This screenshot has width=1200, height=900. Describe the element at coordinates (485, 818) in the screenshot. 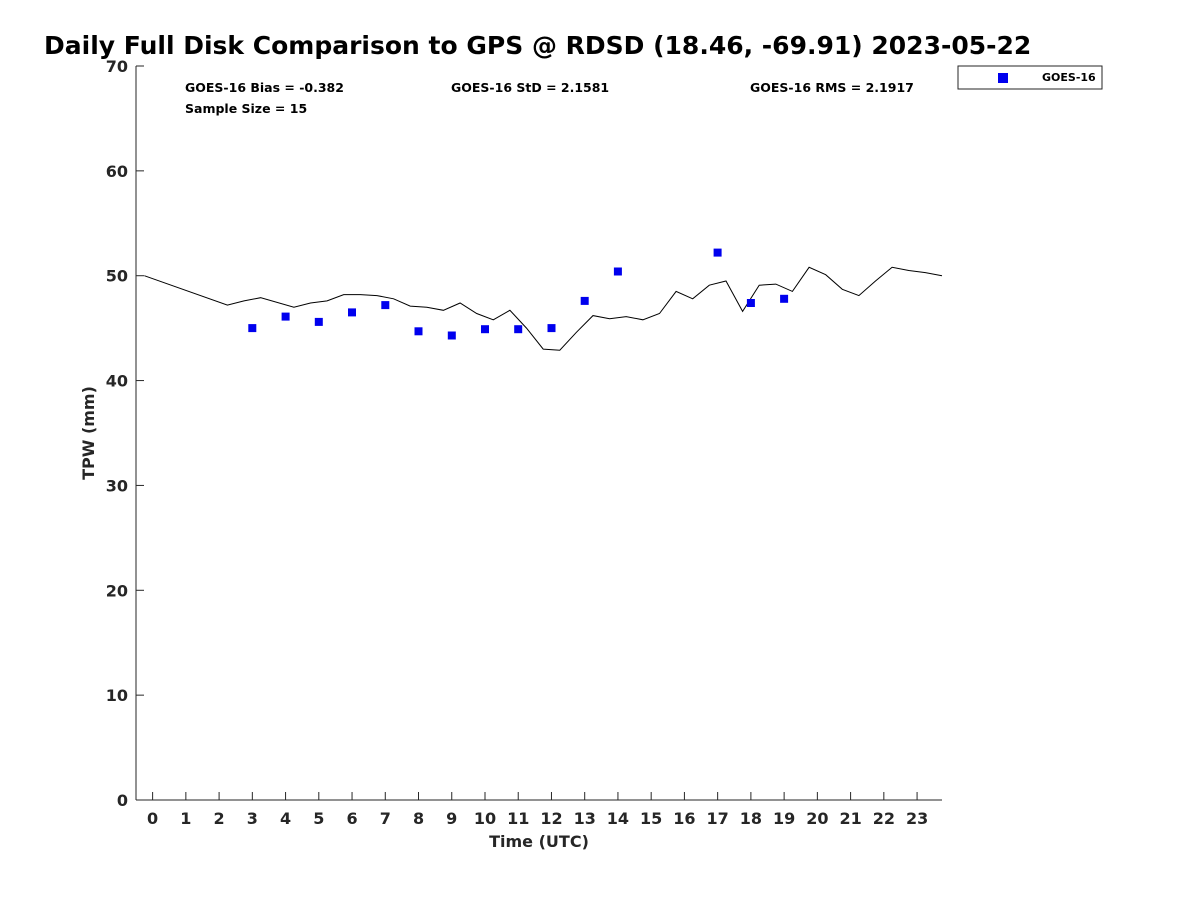

I see `x-tick-label: 10` at that location.